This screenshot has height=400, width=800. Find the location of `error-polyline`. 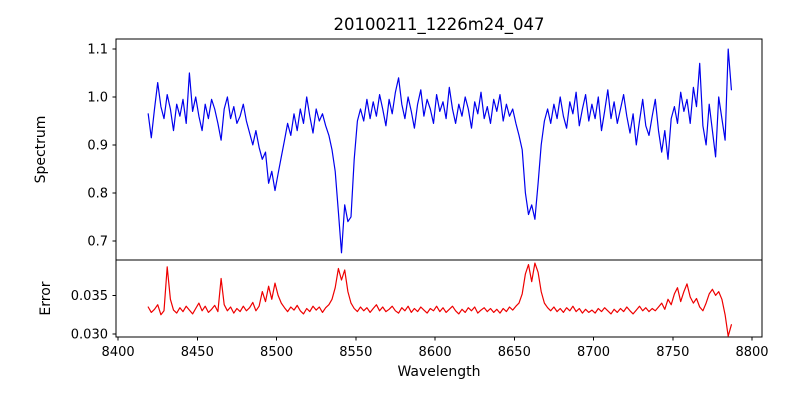

error-polyline is located at coordinates (440, 299).